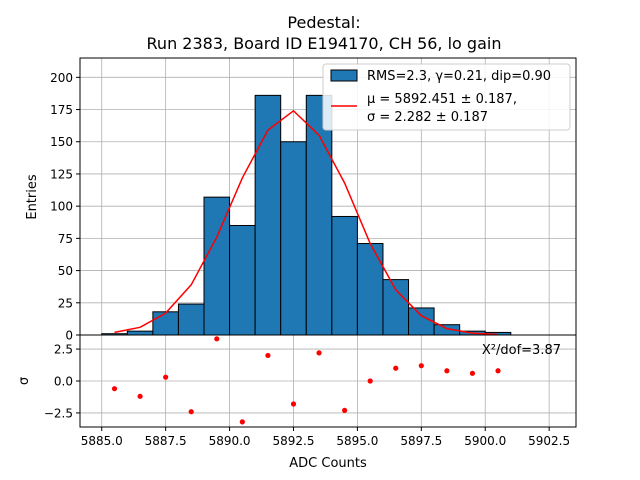 Image resolution: width=640 pixels, height=480 pixels. I want to click on bottom-y-tick-label: 2.5, so click(63, 350).